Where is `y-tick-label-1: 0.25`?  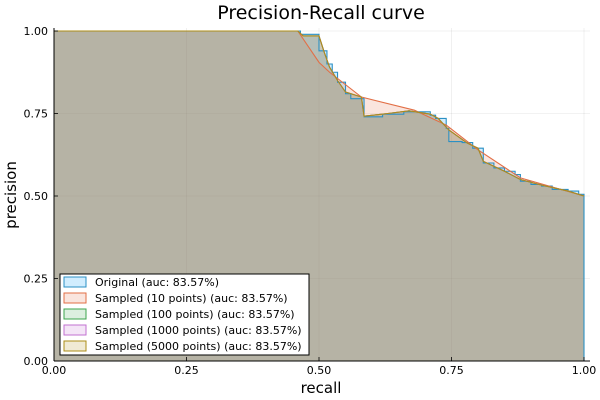
y-tick-label-1: 0.25 is located at coordinates (36, 279).